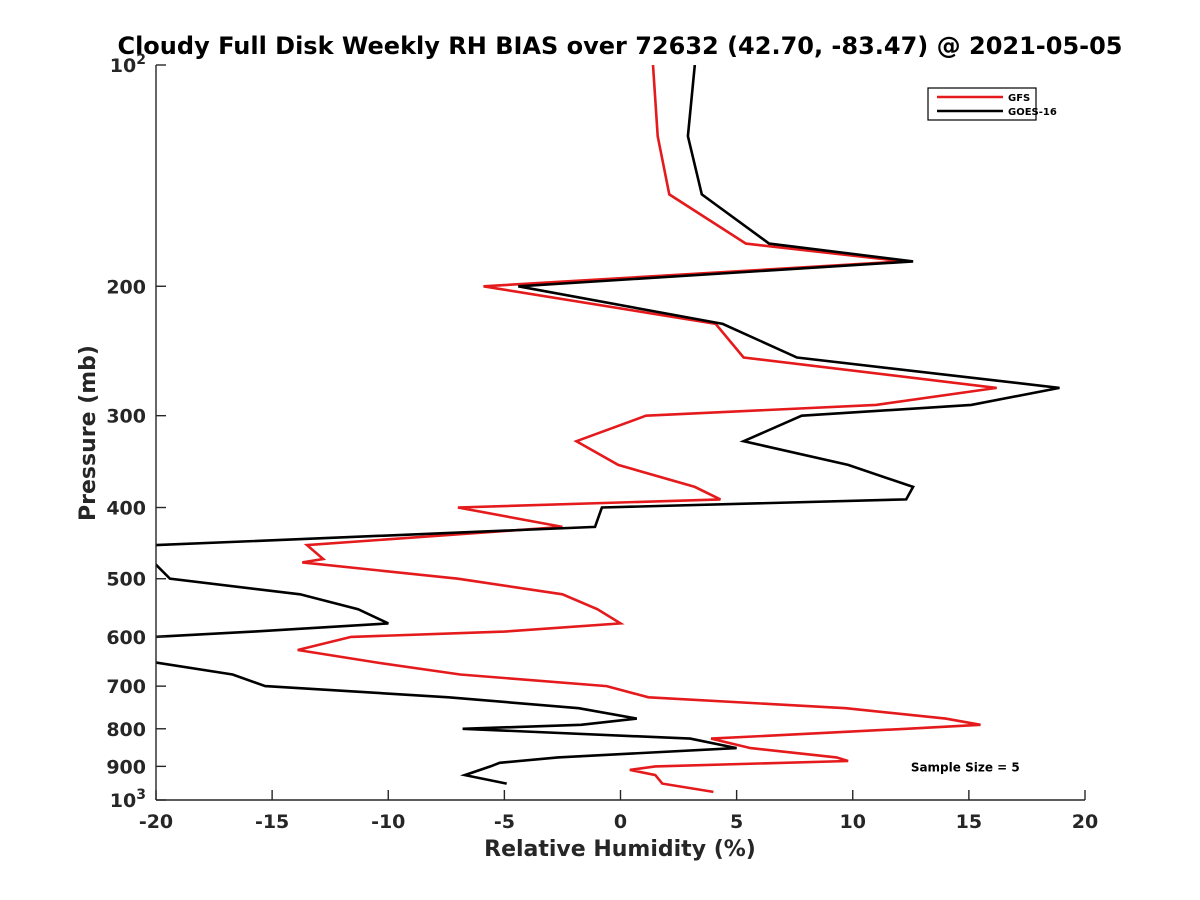  I want to click on y-axis-label: Pressure (mb), so click(88, 433).